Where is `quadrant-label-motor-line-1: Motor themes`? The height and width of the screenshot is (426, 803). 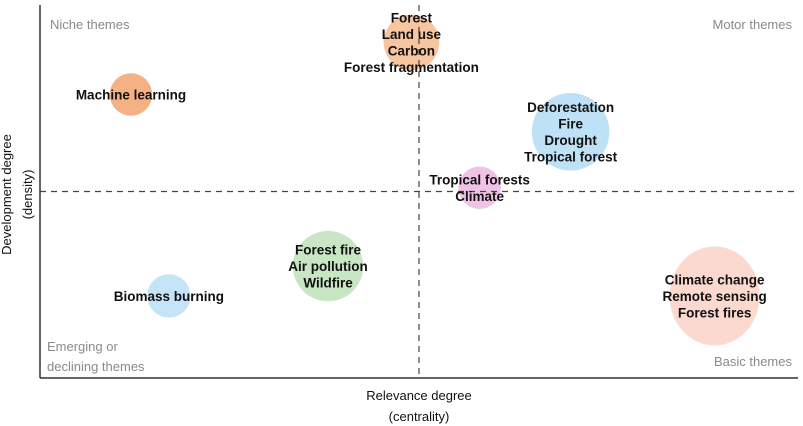
quadrant-label-motor-line-1: Motor themes is located at coordinates (753, 24).